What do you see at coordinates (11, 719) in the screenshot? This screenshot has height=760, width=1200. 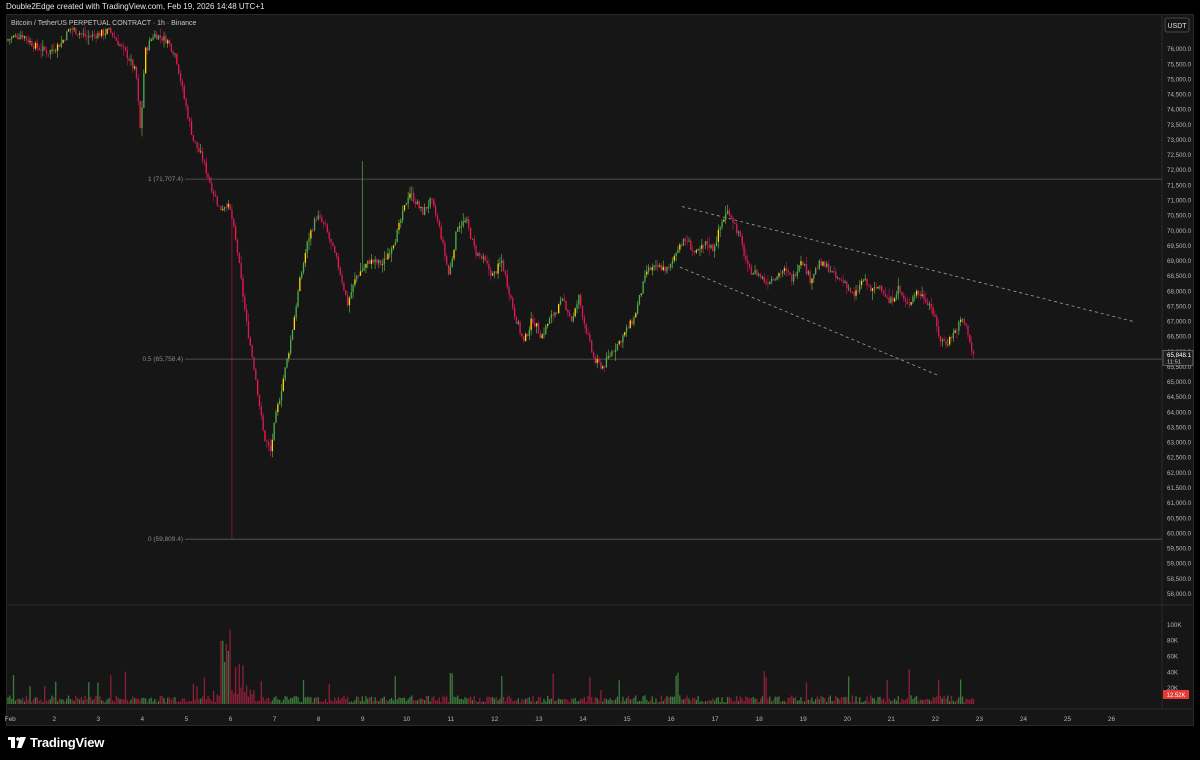 I see `x-tick-label: Feb` at bounding box center [11, 719].